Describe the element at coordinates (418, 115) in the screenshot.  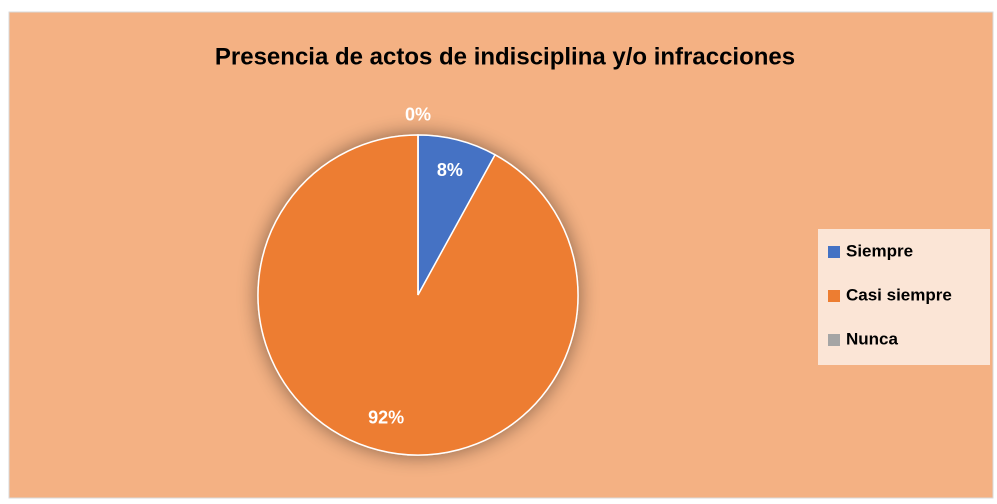
I see `data-label: 0%` at that location.